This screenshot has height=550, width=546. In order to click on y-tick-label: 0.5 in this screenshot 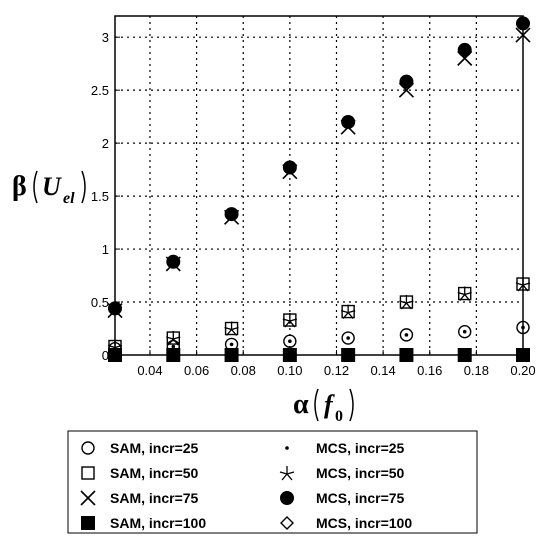, I will do `click(100, 302)`.